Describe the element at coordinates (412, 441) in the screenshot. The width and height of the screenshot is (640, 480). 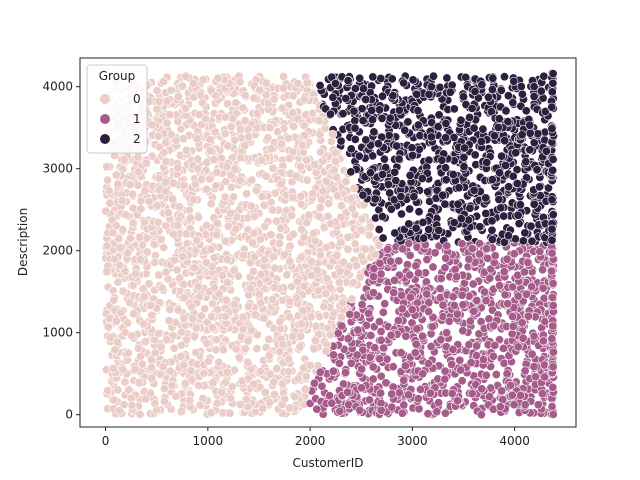
I see `x-tick-label: 3000` at that location.